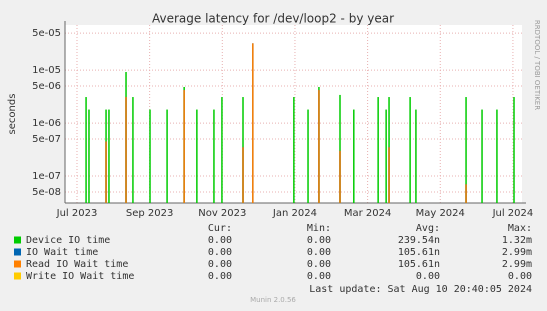  Describe the element at coordinates (62, 252) in the screenshot. I see `legend-label: IO Wait time` at that location.